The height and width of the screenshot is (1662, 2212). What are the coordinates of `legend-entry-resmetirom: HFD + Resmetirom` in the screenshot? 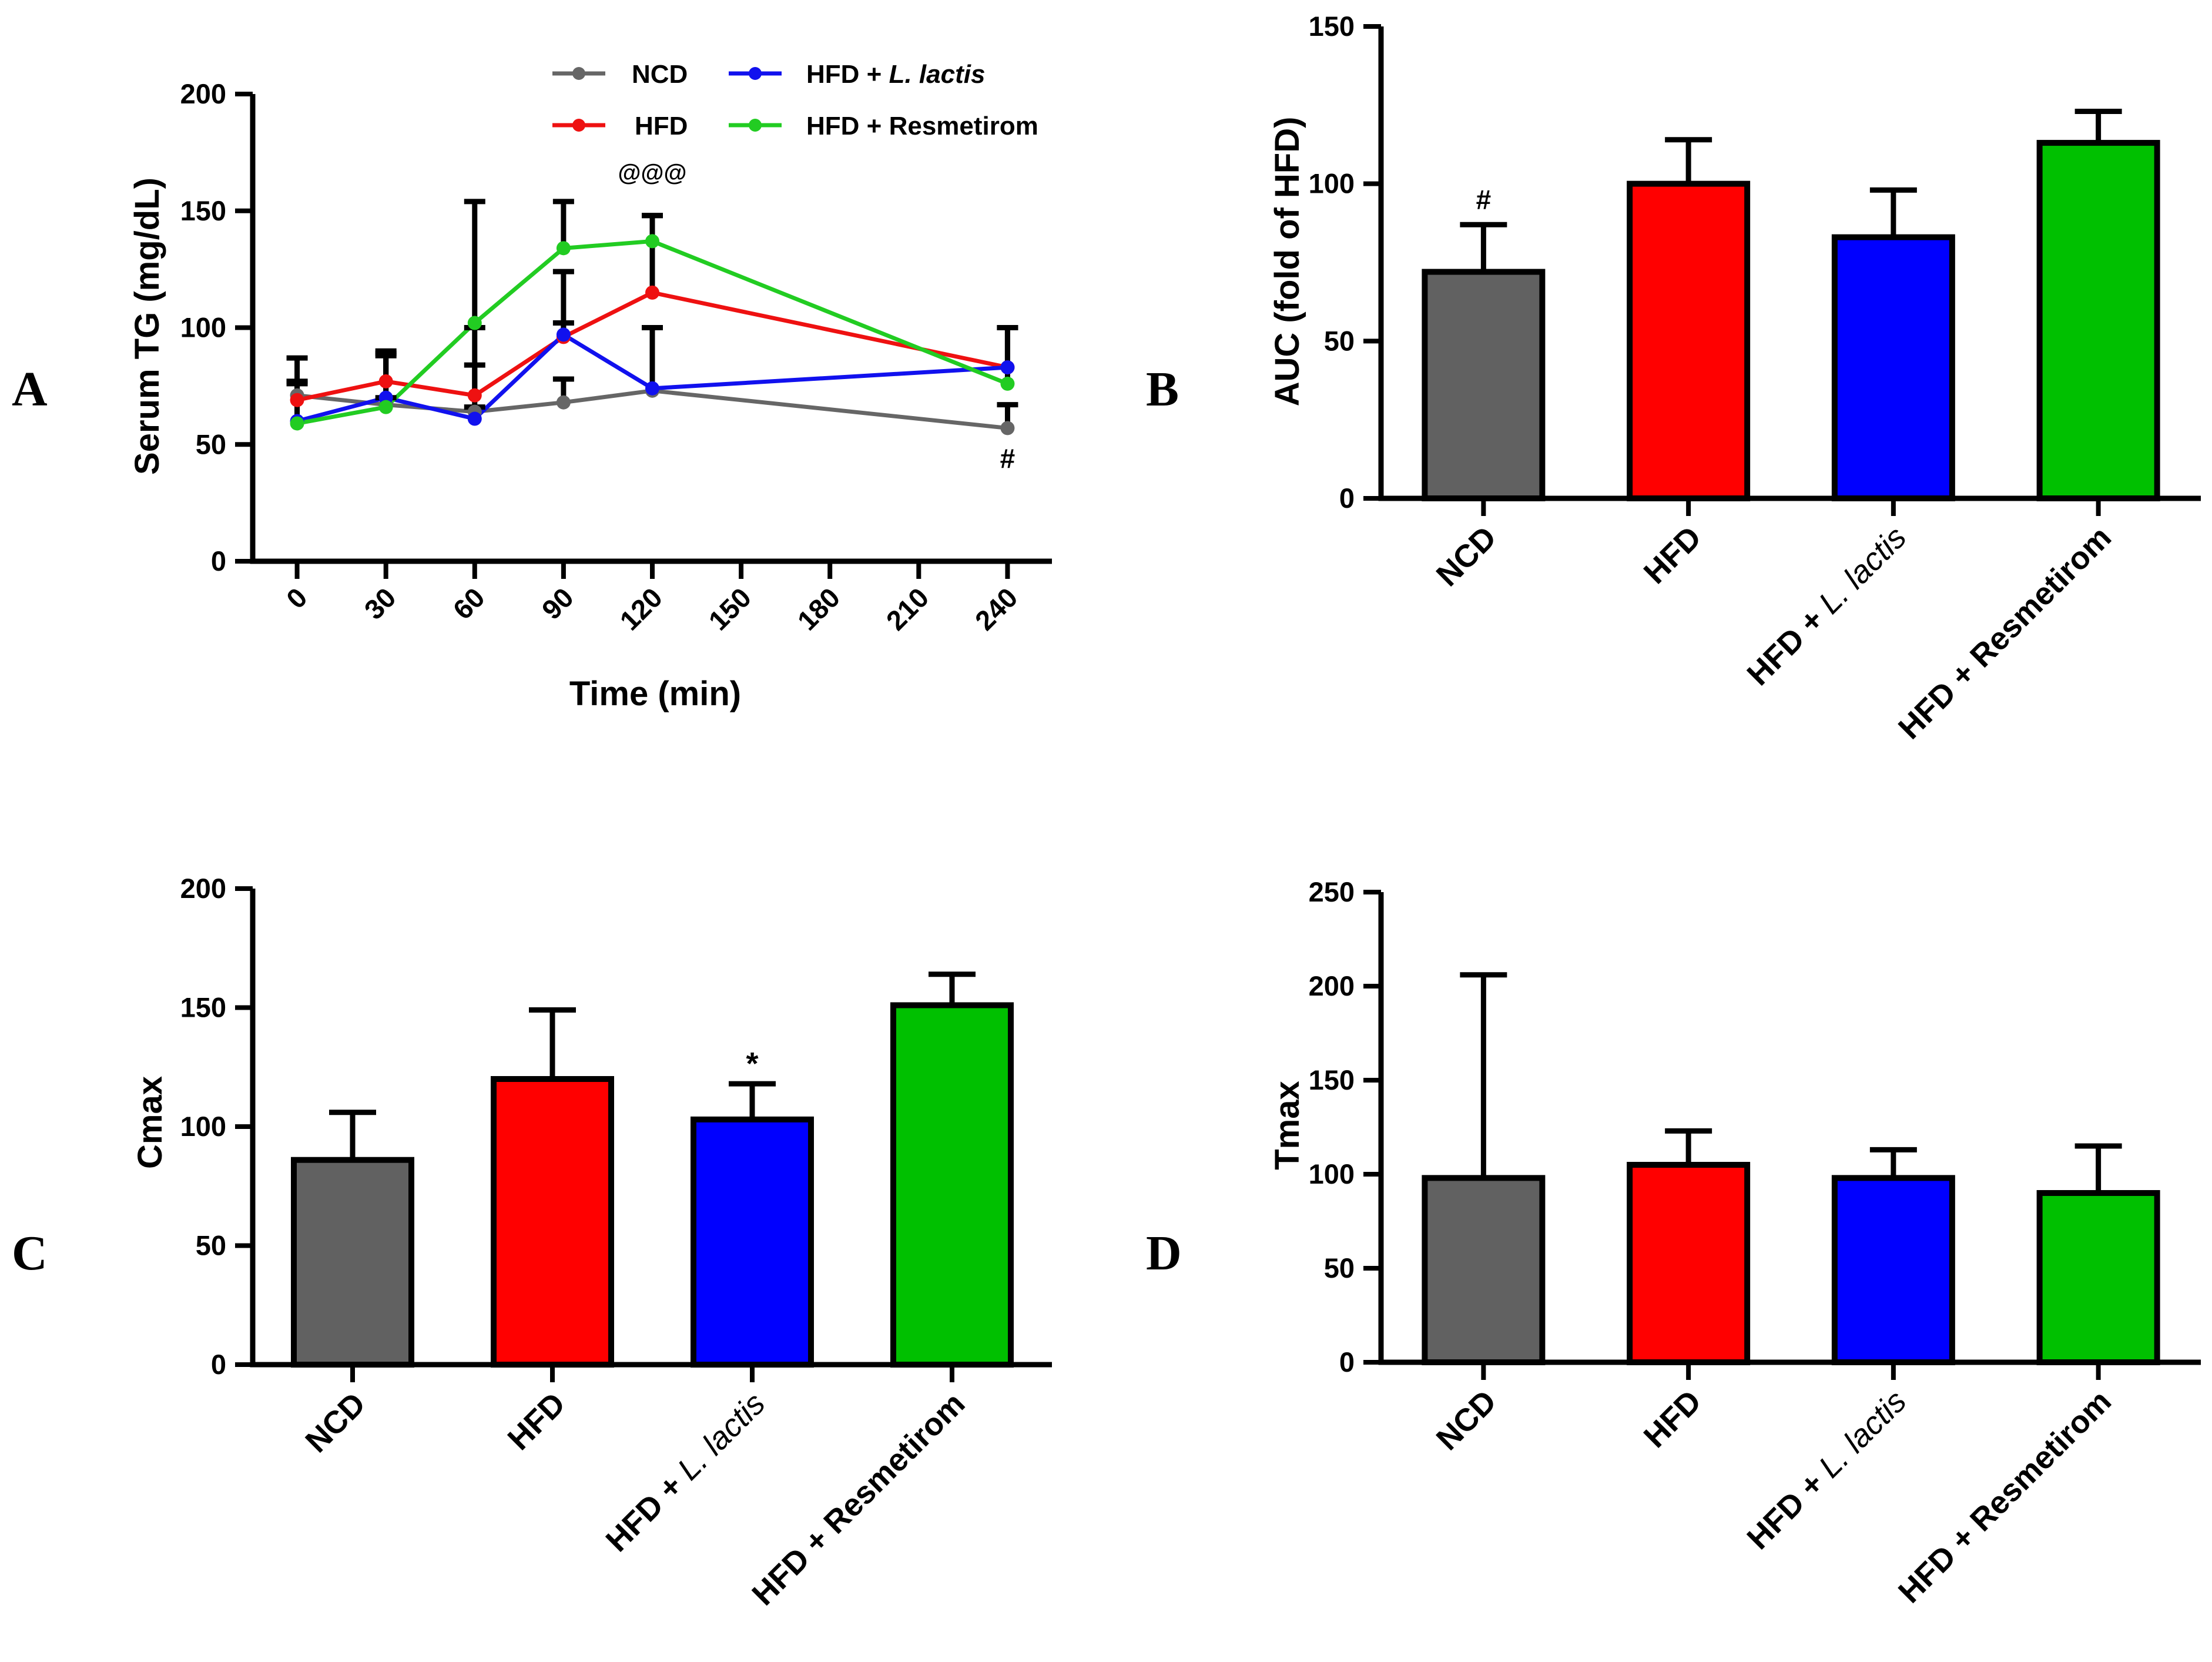 It's located at (883, 126).